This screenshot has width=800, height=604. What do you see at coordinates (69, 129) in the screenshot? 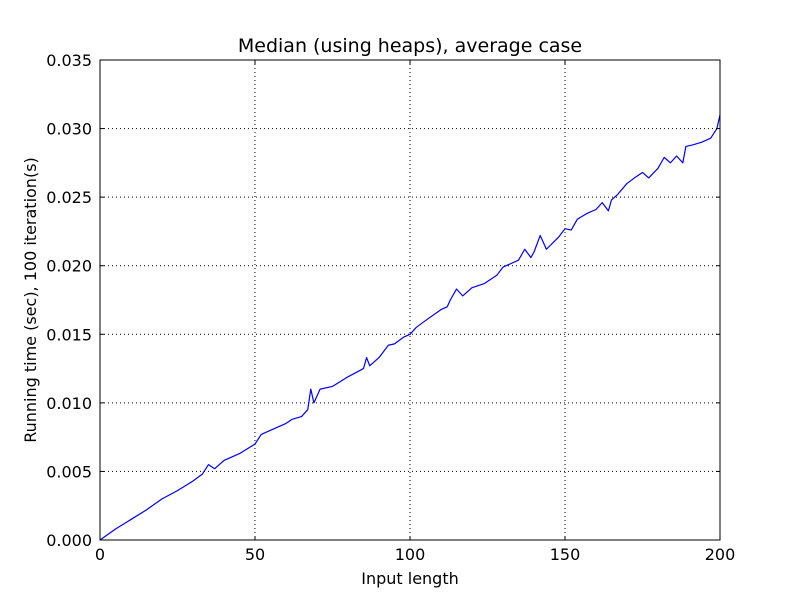
I see `y-tick-label: 0.030` at bounding box center [69, 129].